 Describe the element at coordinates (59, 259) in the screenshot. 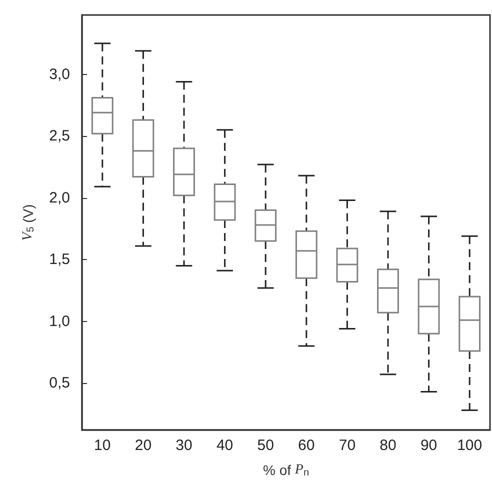

I see `y-tick-label: 1,5` at that location.